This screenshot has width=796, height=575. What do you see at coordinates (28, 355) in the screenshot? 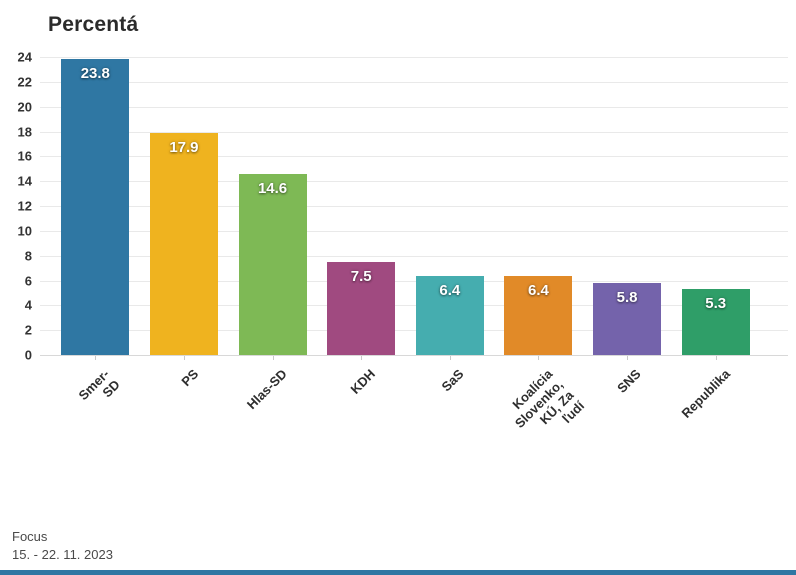
I see `y-tick-label-0: 0` at bounding box center [28, 355].